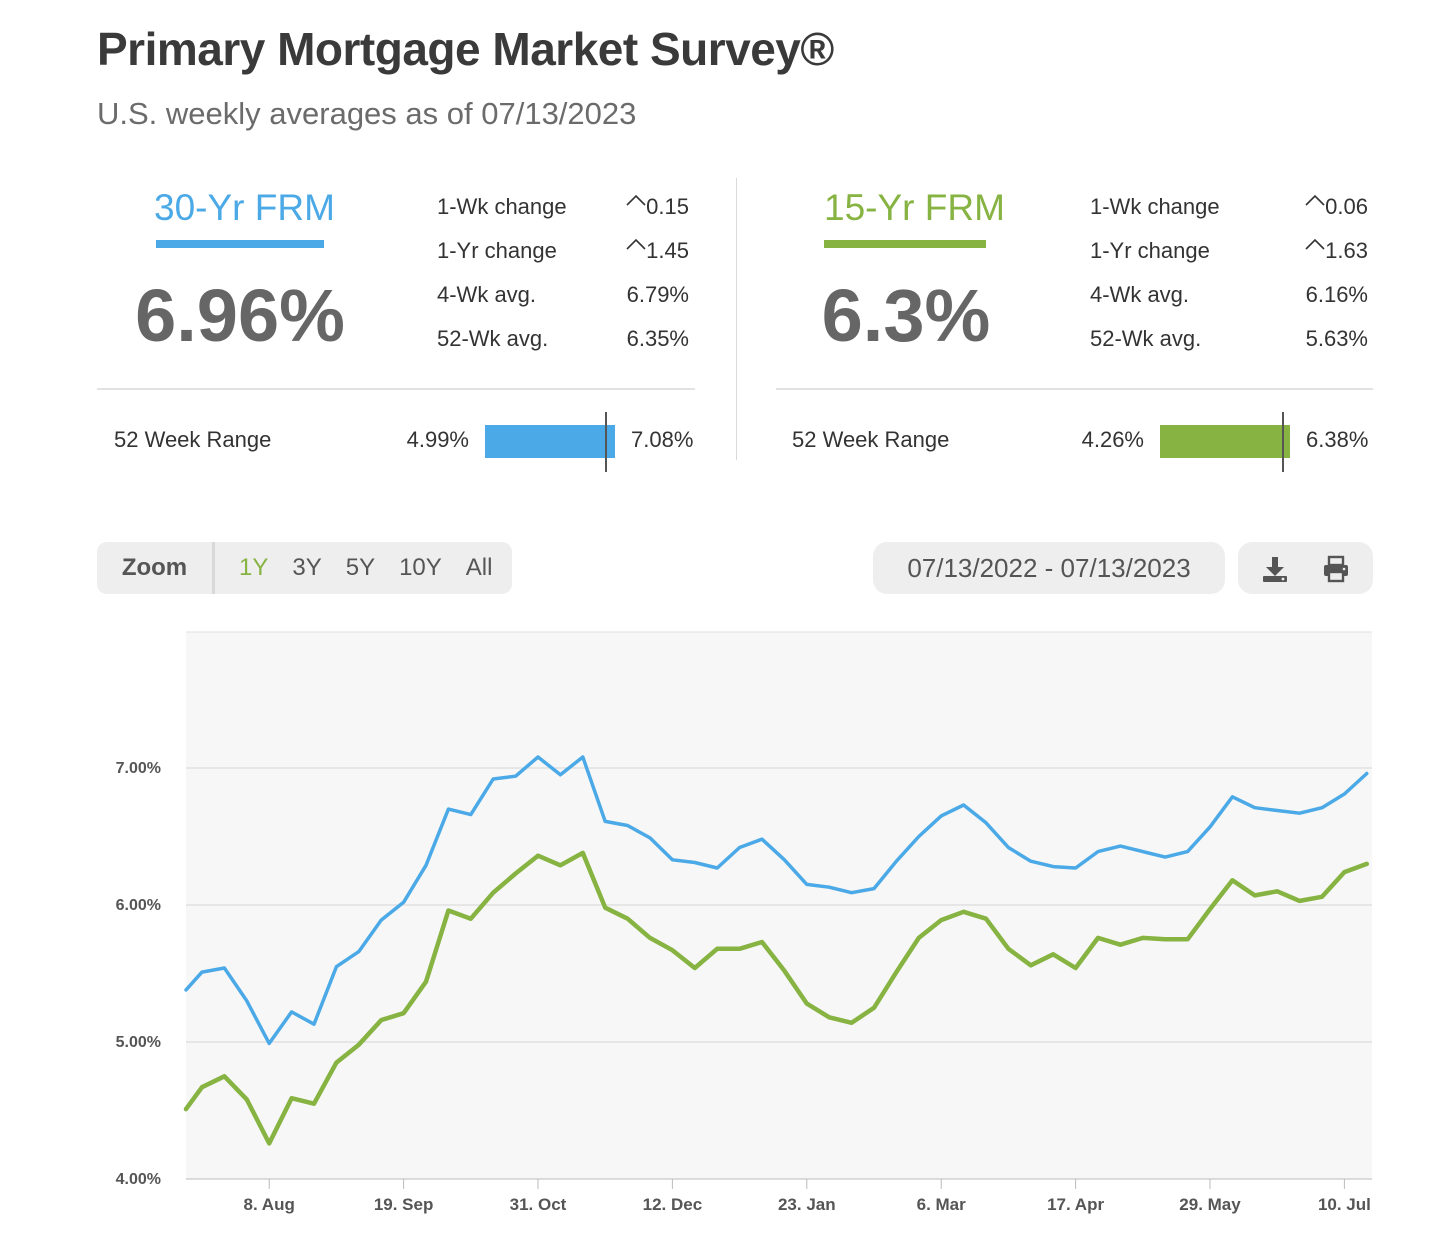  What do you see at coordinates (1336, 251) in the screenshot?
I see `stat-value: 1.63` at bounding box center [1336, 251].